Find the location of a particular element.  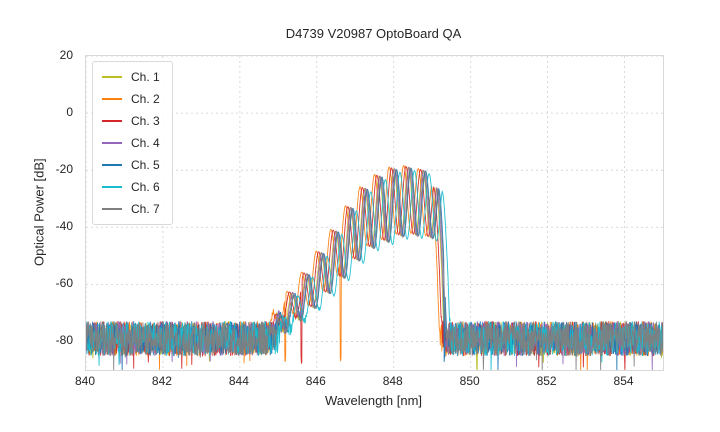

y-tick-label: -20 is located at coordinates (64, 169).